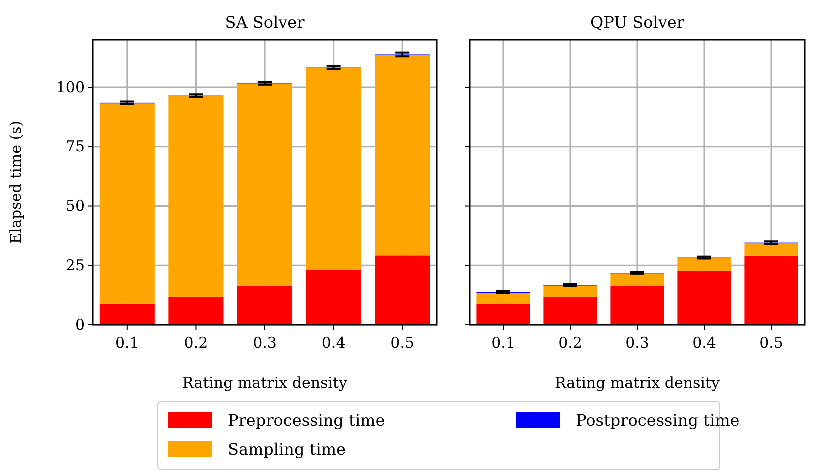  What do you see at coordinates (307, 420) in the screenshot?
I see `legend-label: Preprocessing time` at bounding box center [307, 420].